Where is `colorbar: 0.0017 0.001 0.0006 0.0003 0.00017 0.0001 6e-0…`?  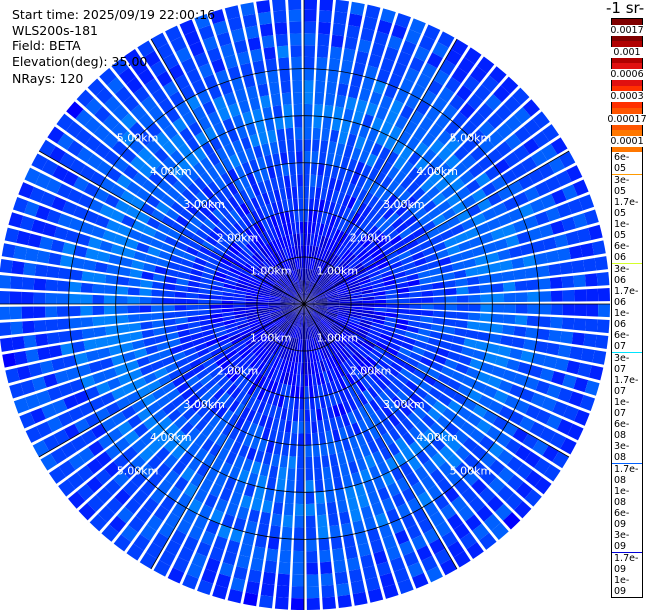 colorbar: 0.0017 0.001 0.0006 0.0003 0.00017 0.0001 6e-0… is located at coordinates (627, 308).